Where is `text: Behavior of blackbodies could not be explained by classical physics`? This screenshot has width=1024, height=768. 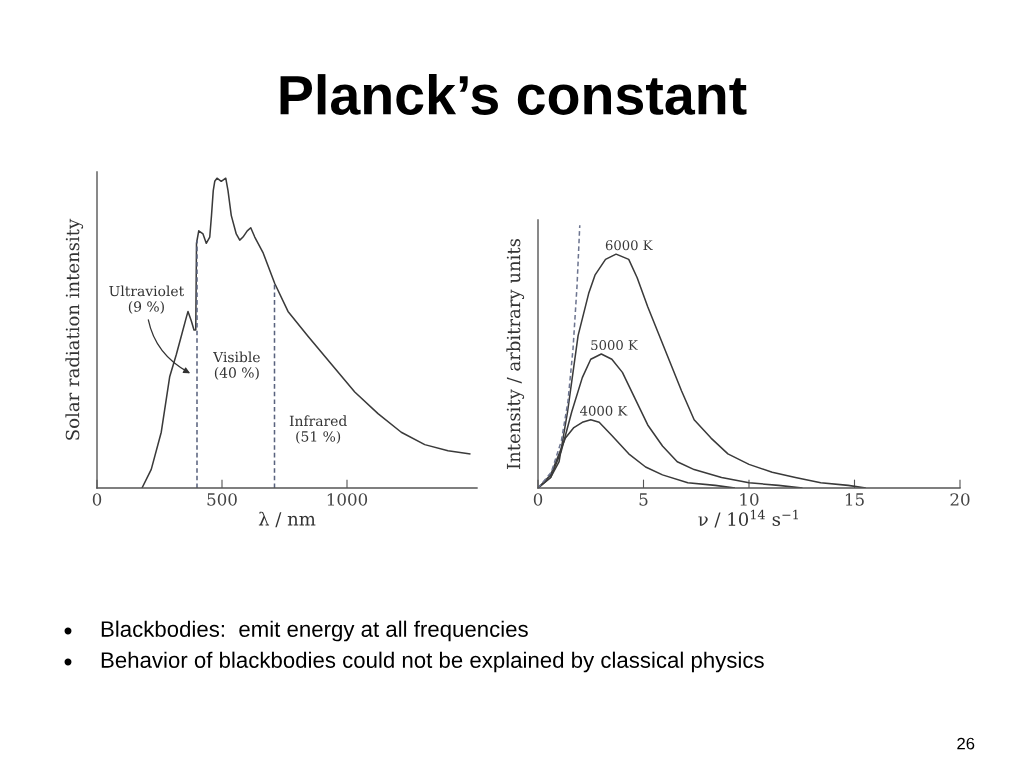
text: Behavior of blackbodies could not be explained by classical physics is located at coordinates (432, 662).